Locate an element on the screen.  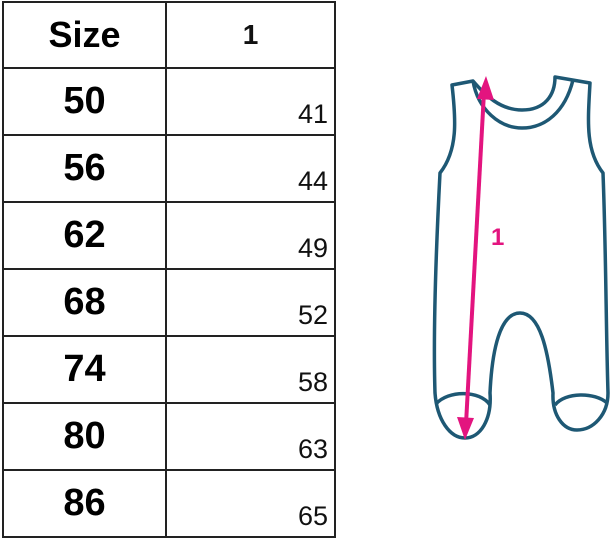
table-row: 62 49 is located at coordinates (169, 235).